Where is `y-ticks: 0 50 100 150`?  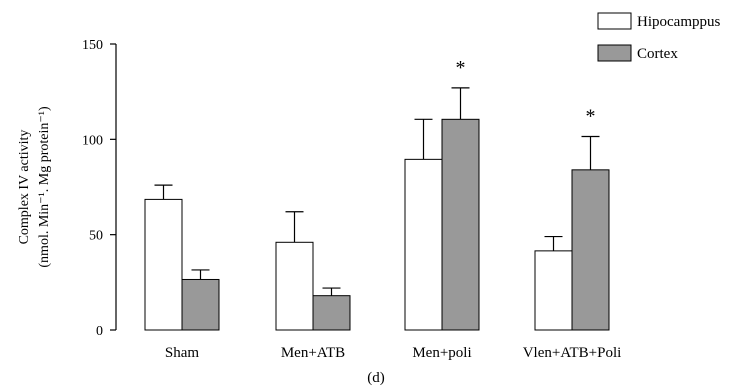 y-ticks: 0 50 100 150 is located at coordinates (99, 188).